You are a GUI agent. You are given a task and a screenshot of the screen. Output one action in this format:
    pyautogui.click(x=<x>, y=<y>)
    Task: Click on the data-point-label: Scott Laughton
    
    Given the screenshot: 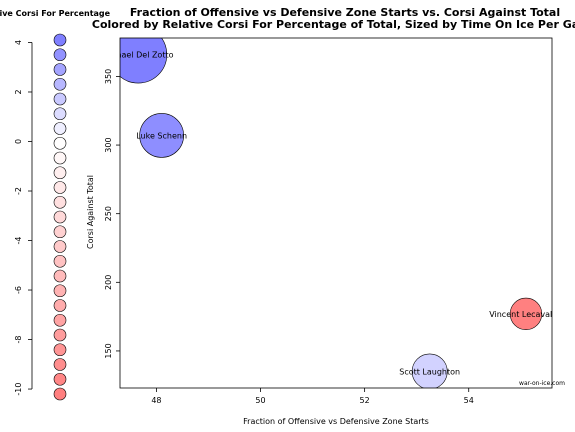 What is the action you would take?
    pyautogui.click(x=429, y=372)
    